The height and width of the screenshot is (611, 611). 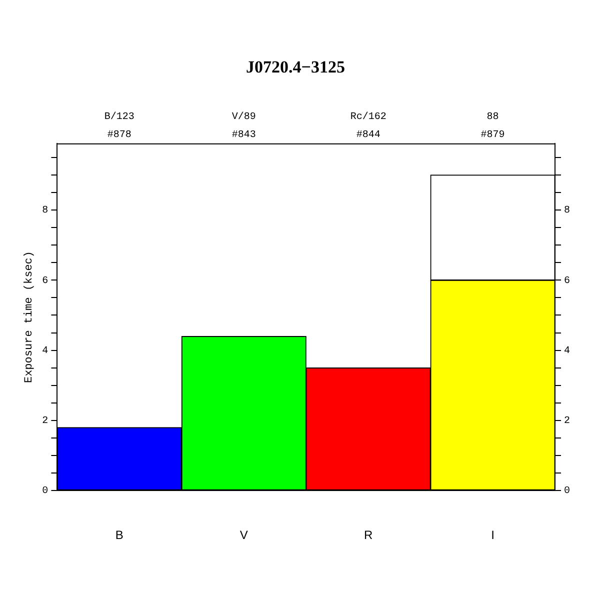 I want to click on y2-tick-label: 4, so click(x=567, y=351).